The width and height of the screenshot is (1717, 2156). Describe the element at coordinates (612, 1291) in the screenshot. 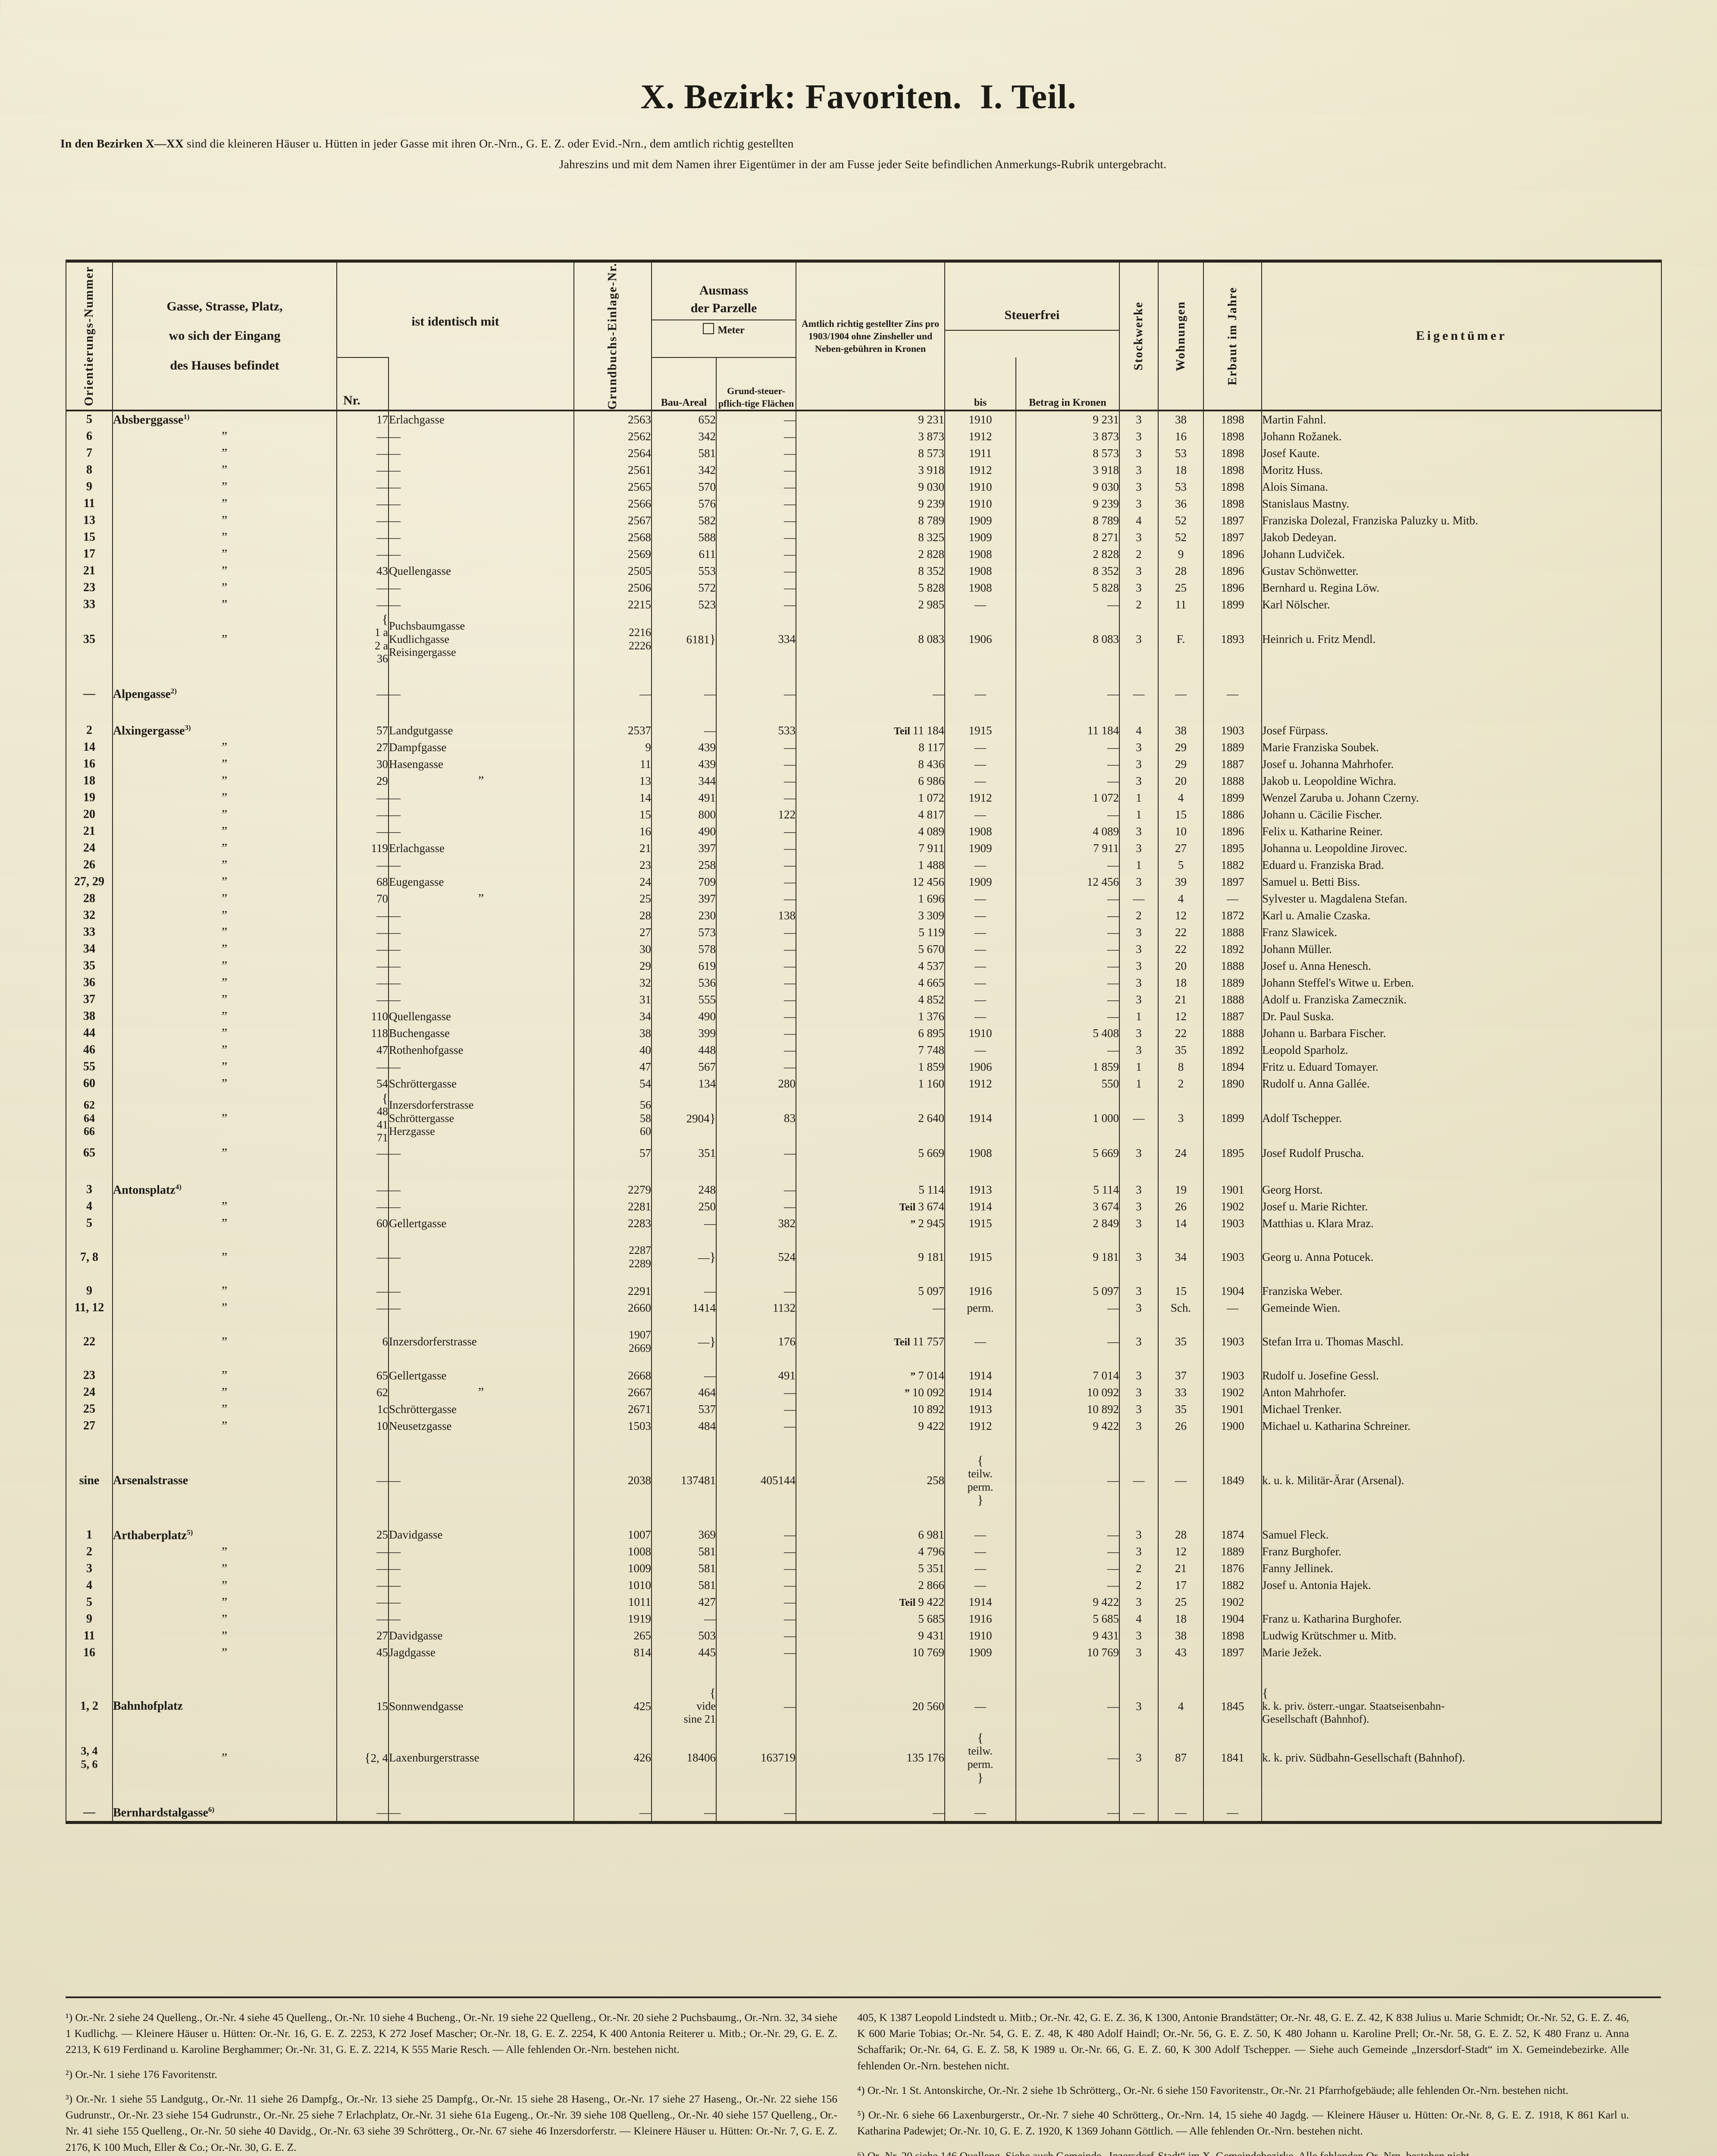

I see `cell-grundbuchs-einlage-nr: 2291` at that location.